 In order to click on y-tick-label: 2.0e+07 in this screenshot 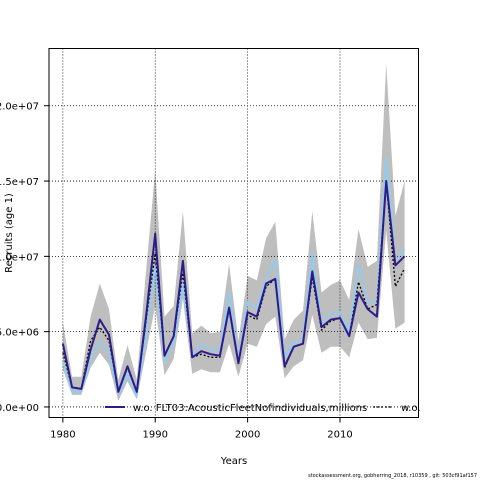, I will do `click(19, 107)`.